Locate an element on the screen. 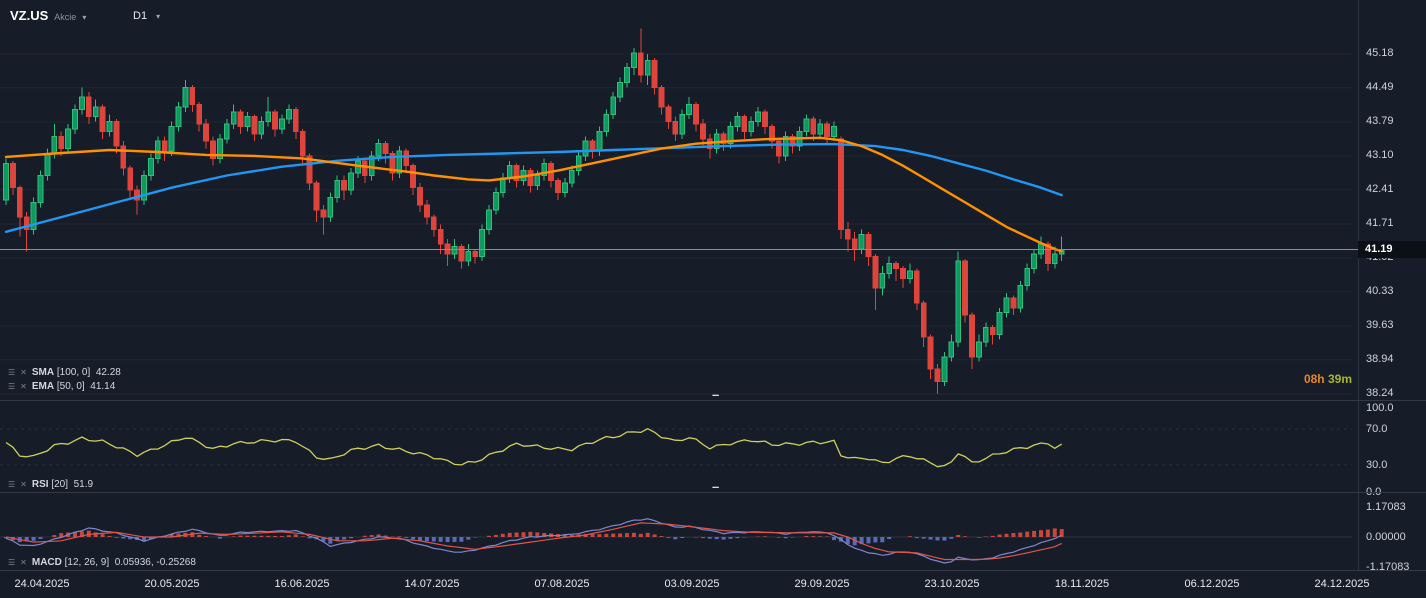 The image size is (1426, 598). macd-line is located at coordinates (533, 541).